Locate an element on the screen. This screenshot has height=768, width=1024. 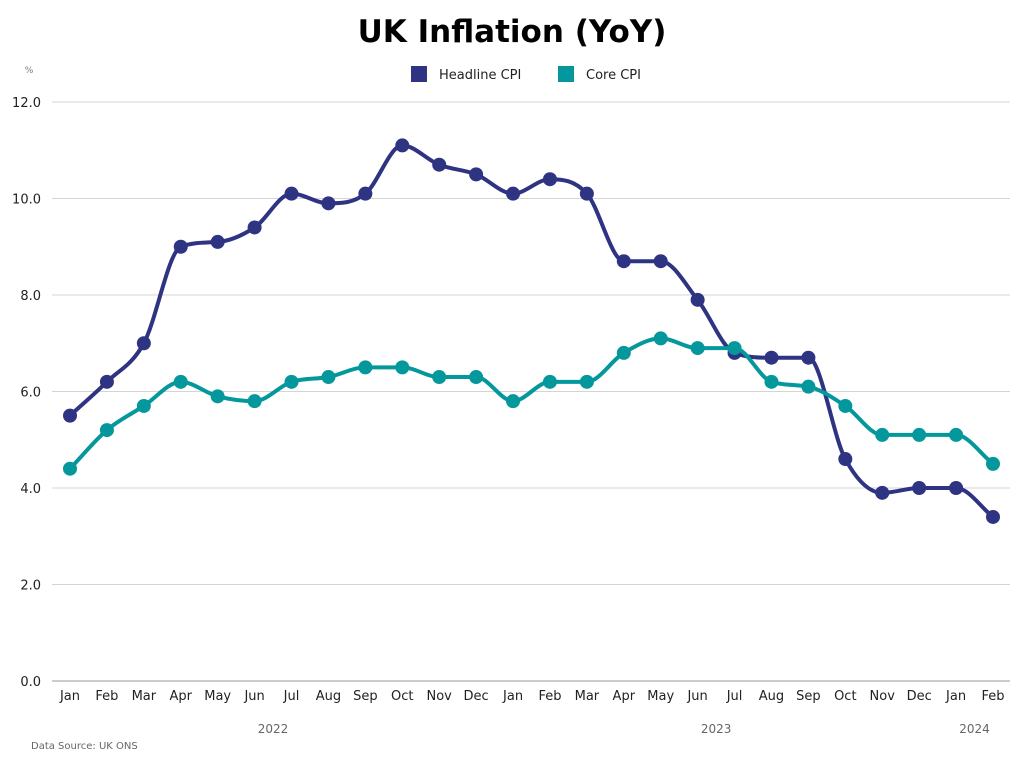
y-axis-ticks: 0.0 2.0 4.0 6.0 8.0 10.0 12.0 is located at coordinates (26, 393).